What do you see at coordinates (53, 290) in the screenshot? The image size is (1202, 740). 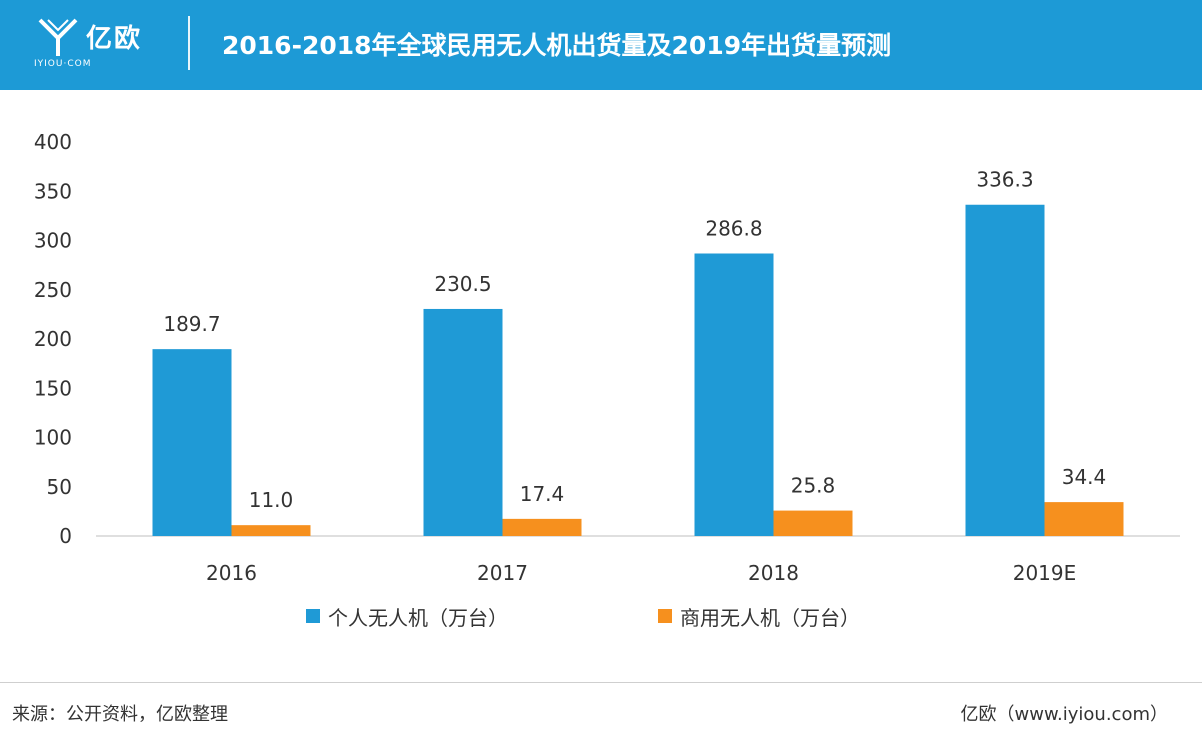 I see `y-tick-label: 250` at bounding box center [53, 290].